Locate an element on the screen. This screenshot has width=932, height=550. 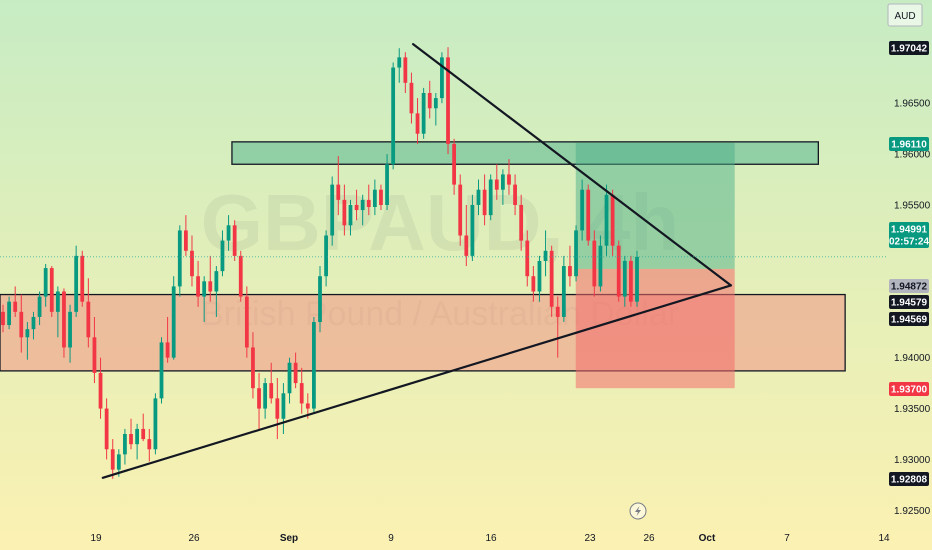
position-layer is located at coordinates (655, 265).